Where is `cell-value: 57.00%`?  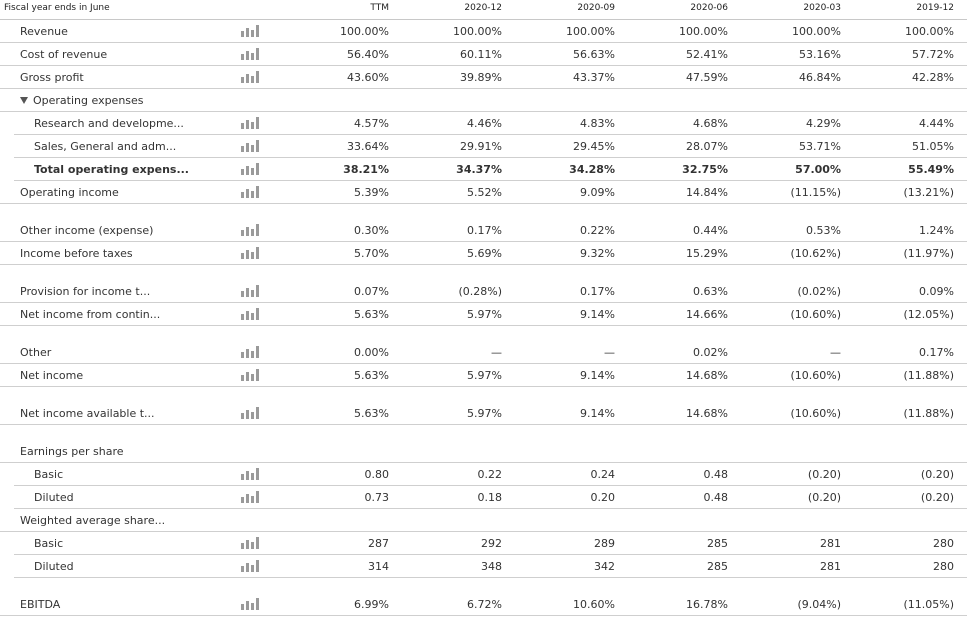 cell-value: 57.00% is located at coordinates (818, 169).